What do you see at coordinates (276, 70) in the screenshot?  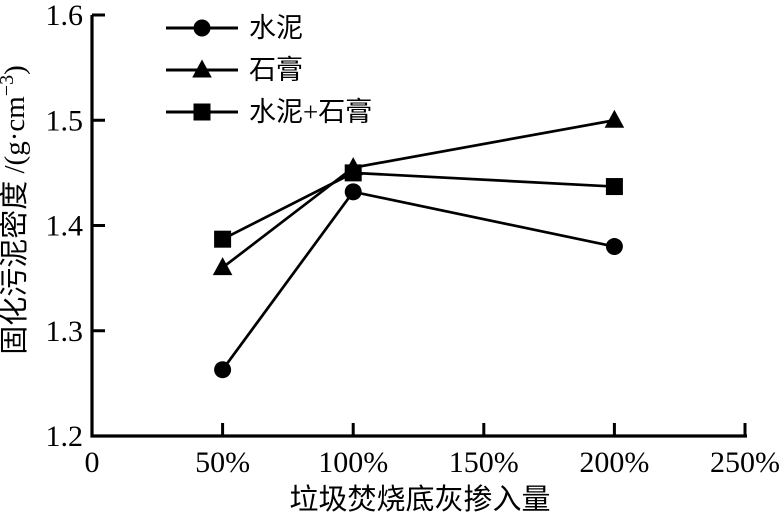 I see `legend-label: 石膏` at bounding box center [276, 70].